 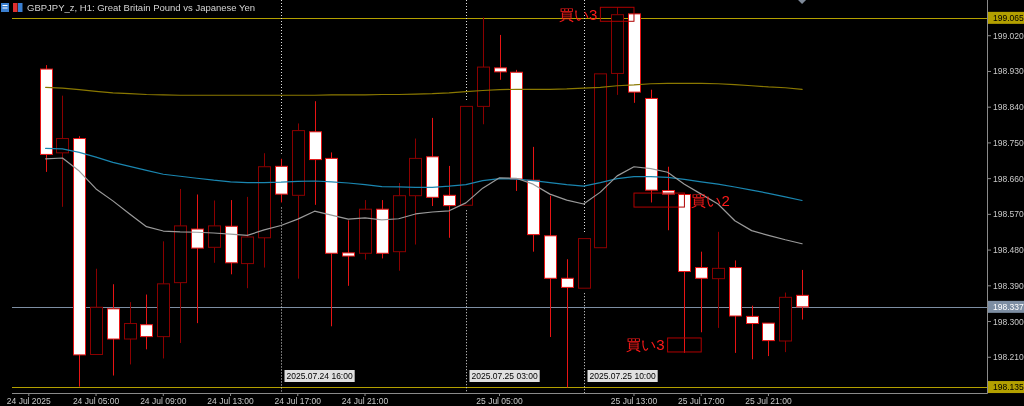 What do you see at coordinates (1008, 387) in the screenshot?
I see `ref-line-label: 198.135` at bounding box center [1008, 387].